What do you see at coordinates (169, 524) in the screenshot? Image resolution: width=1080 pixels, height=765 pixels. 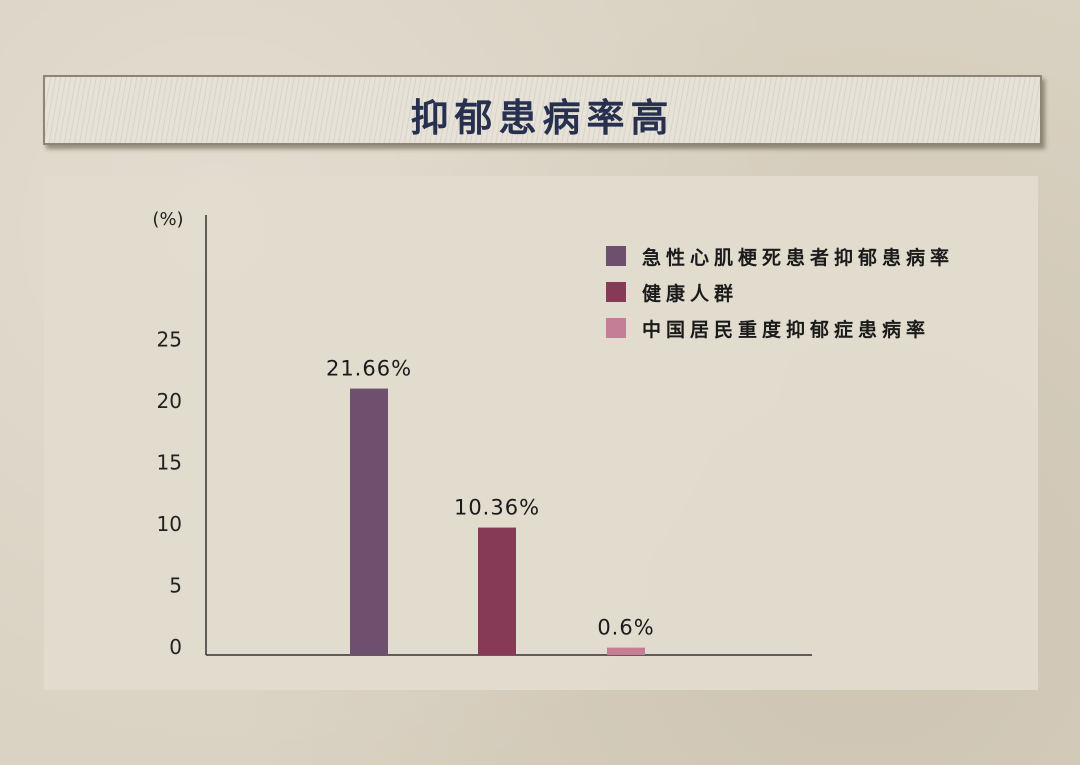 I see `y-tick-label: 10` at bounding box center [169, 524].